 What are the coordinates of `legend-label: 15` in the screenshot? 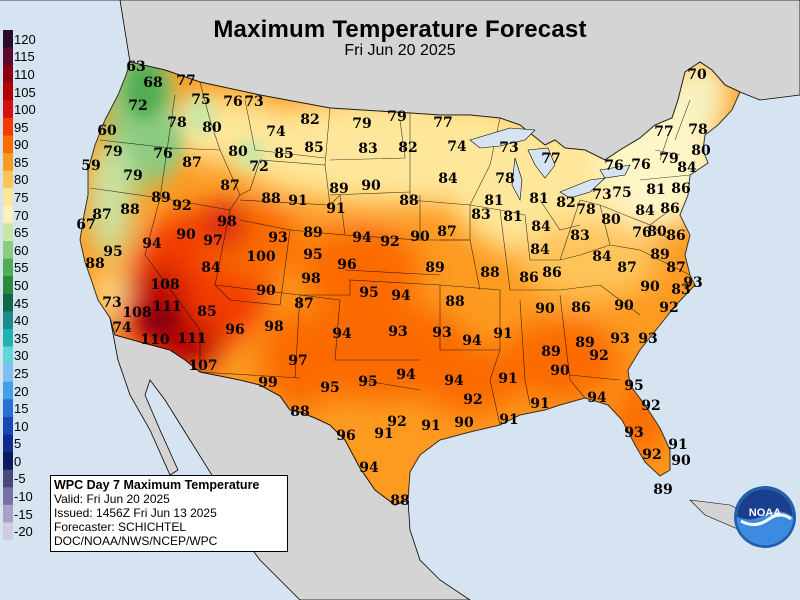 It's located at (21, 409).